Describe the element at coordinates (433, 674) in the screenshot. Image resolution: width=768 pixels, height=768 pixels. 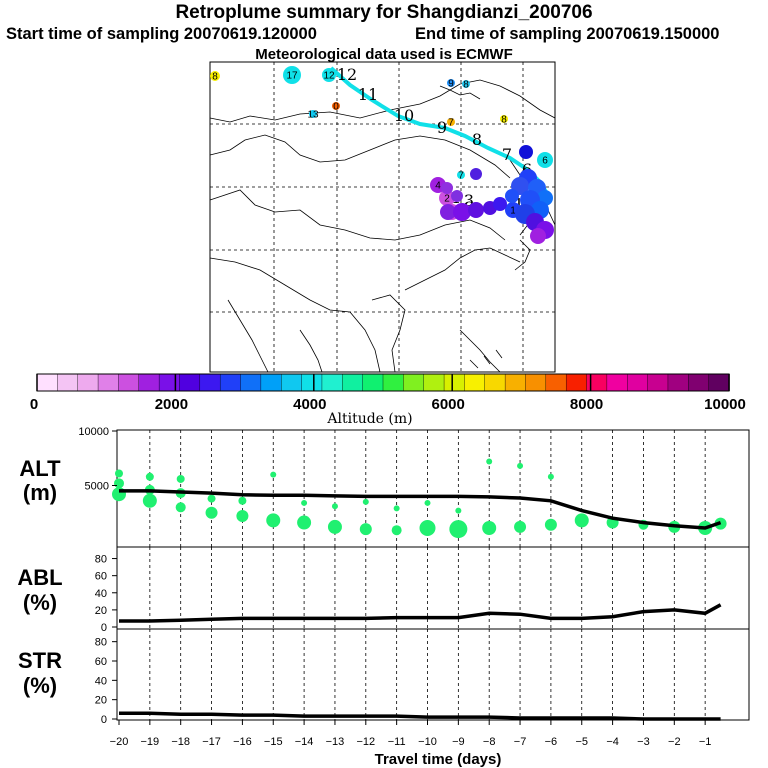
I see `str-frame` at that location.